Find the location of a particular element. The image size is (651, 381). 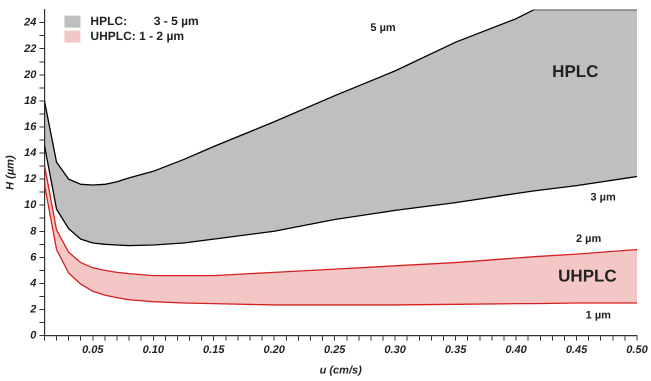

y-tick-label: 10 is located at coordinates (31, 205).